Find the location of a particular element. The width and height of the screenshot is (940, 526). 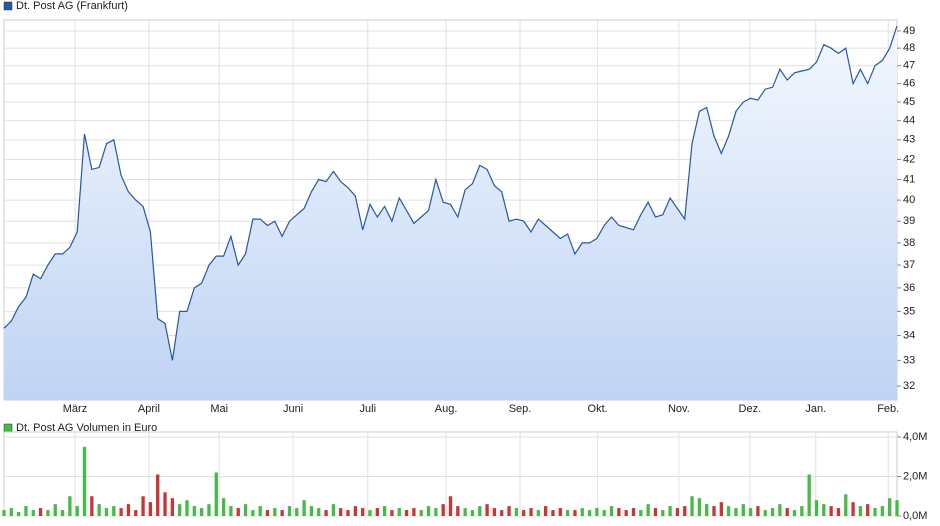

y-tick-label: 35 is located at coordinates (909, 311).